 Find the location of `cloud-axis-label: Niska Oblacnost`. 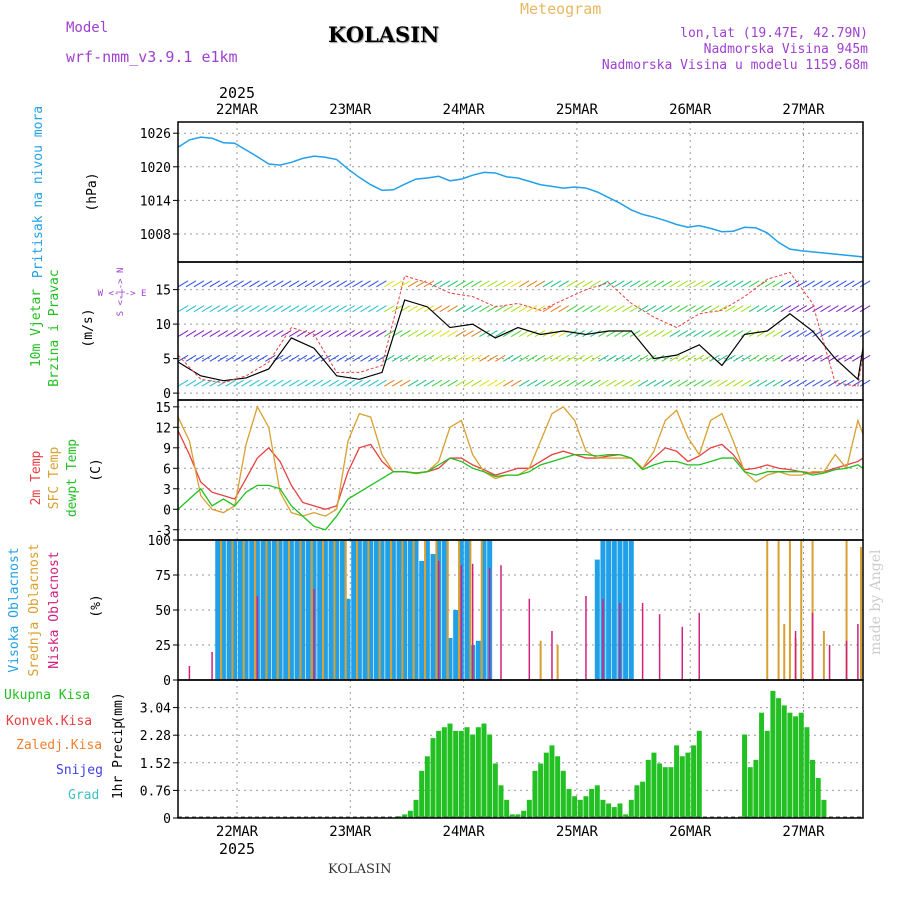

cloud-axis-label: Niska Oblacnost is located at coordinates (54, 609).